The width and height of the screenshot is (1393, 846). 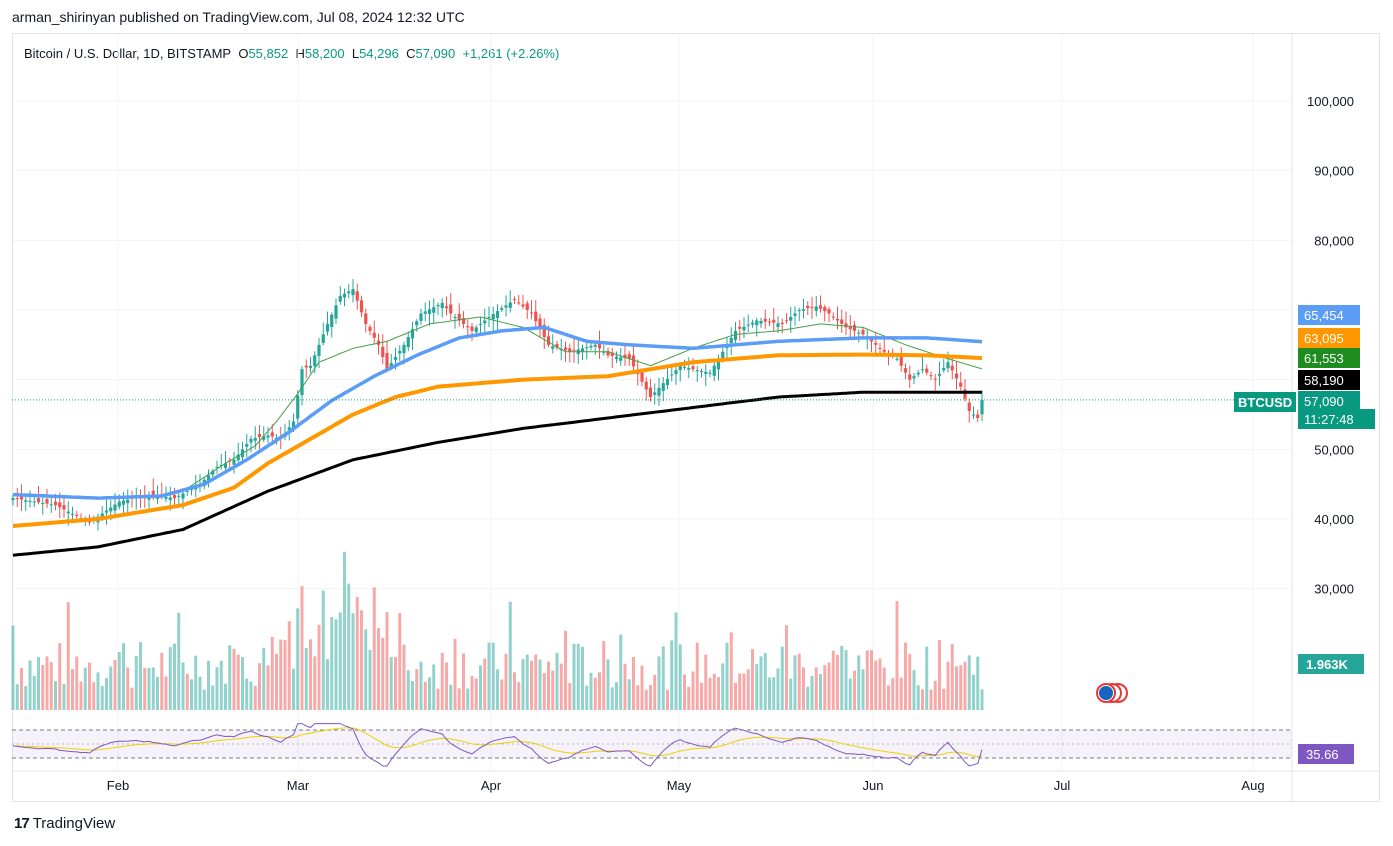 What do you see at coordinates (128, 53) in the screenshot?
I see `symbol-description: Bitcoin / U.S. Dollar, 1D, BITSTAMP` at bounding box center [128, 53].